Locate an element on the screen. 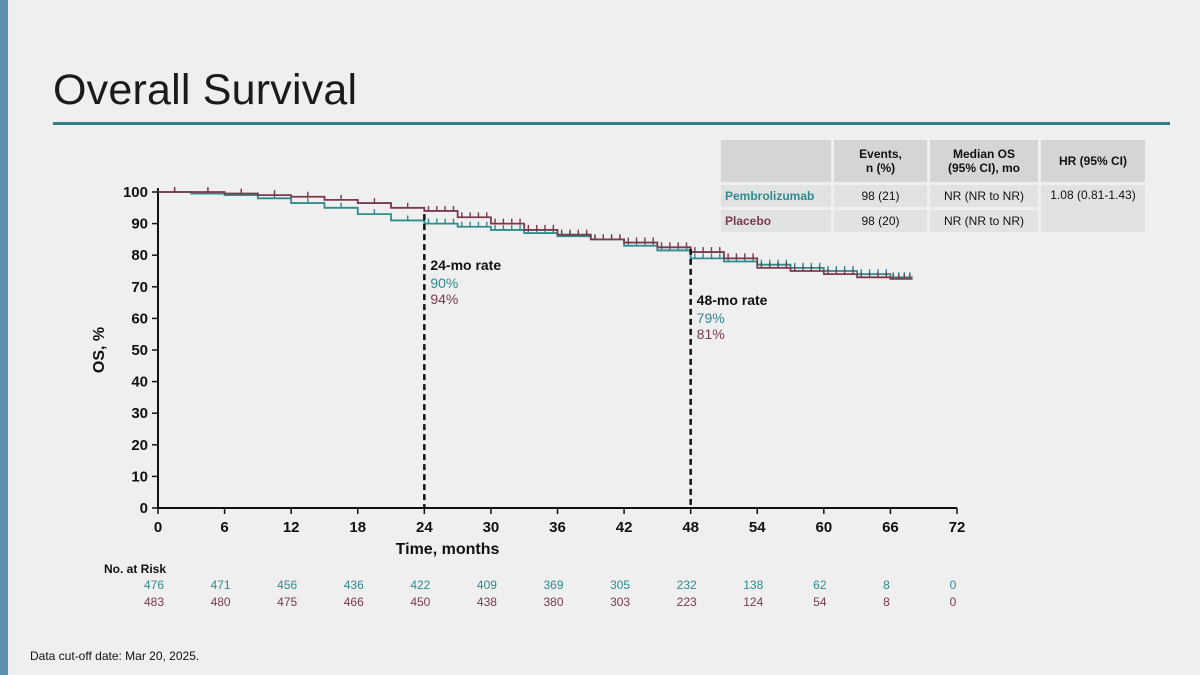 The image size is (1200, 675). rate-value-pembrolizumab-24: 90% is located at coordinates (444, 283).